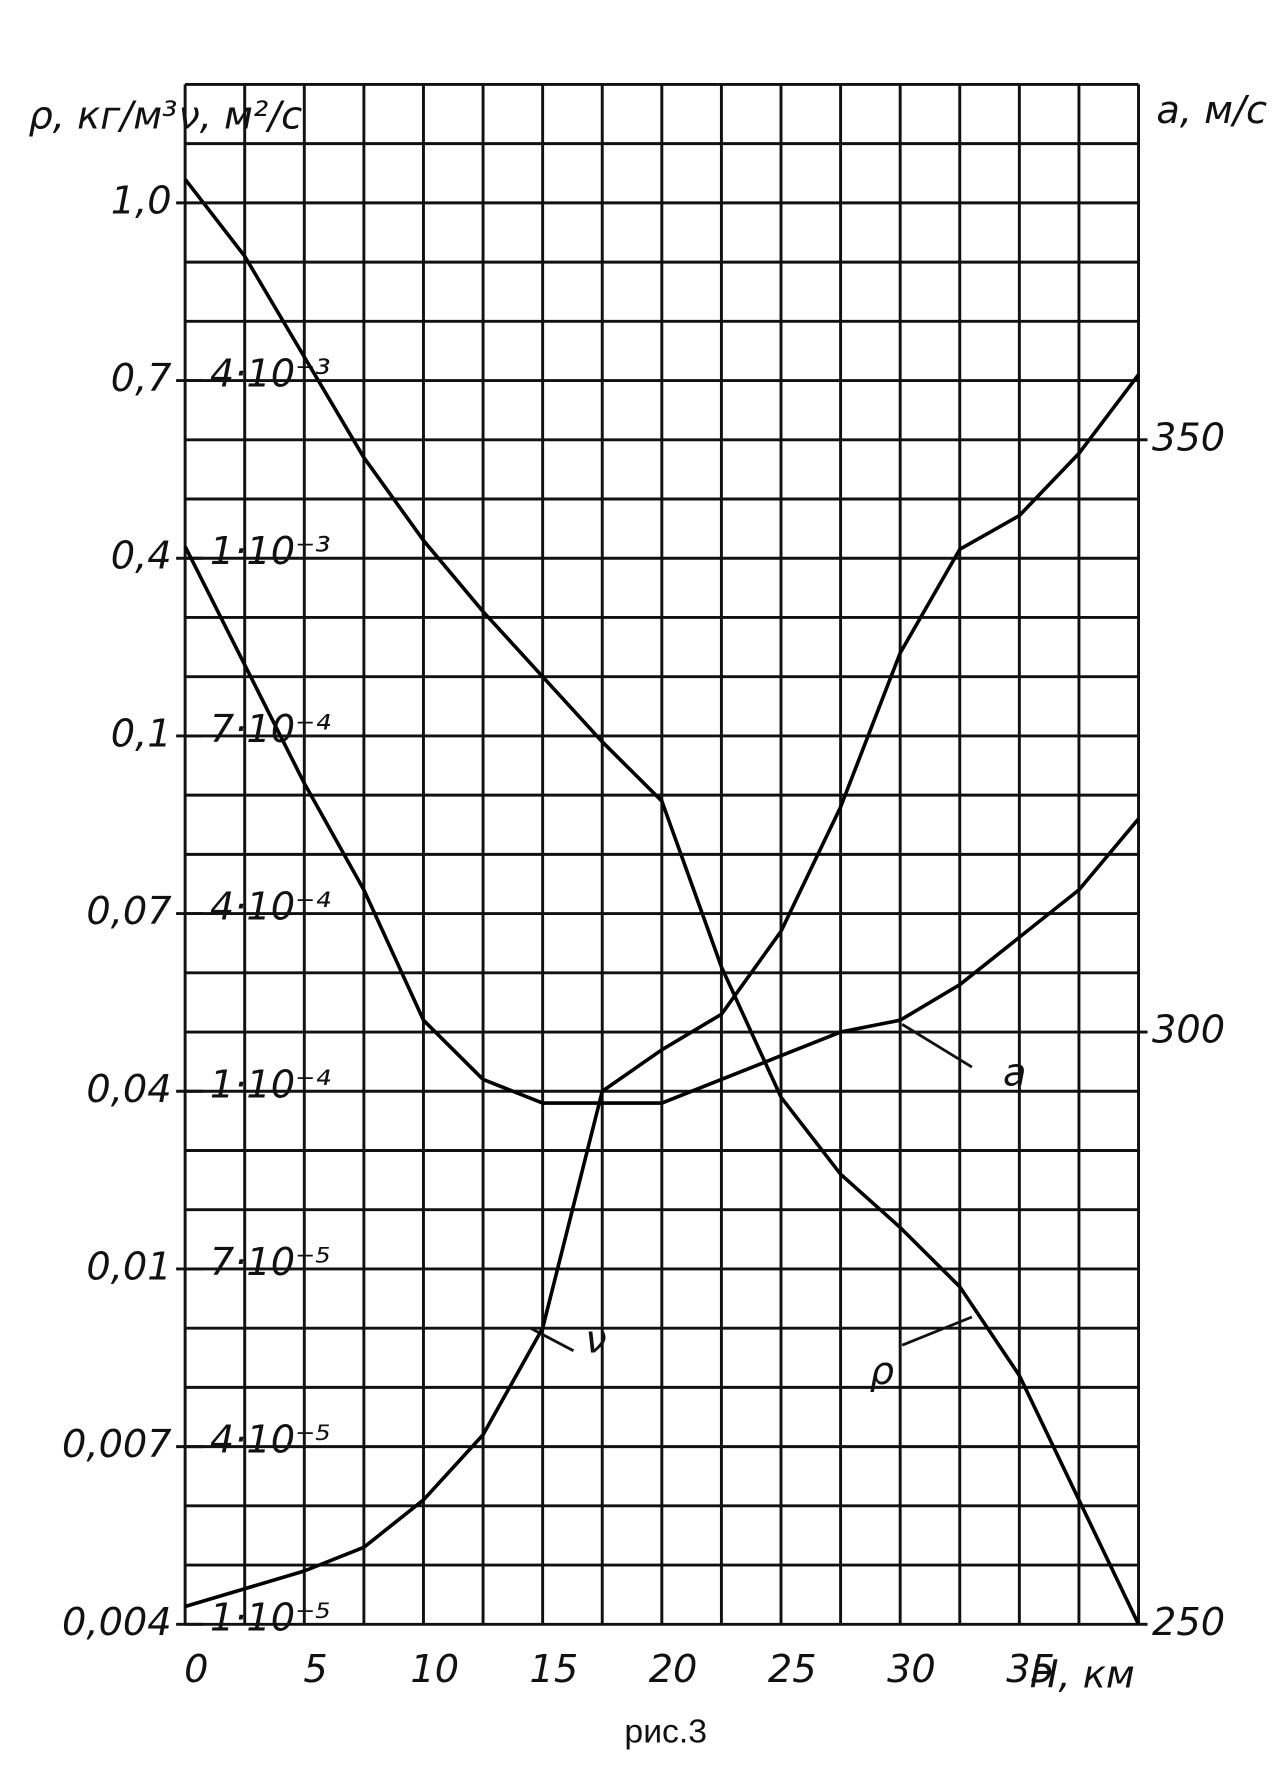 The image size is (1282, 1765). Describe the element at coordinates (1030, 1669) in the screenshot. I see `x-tick-label: 35` at that location.